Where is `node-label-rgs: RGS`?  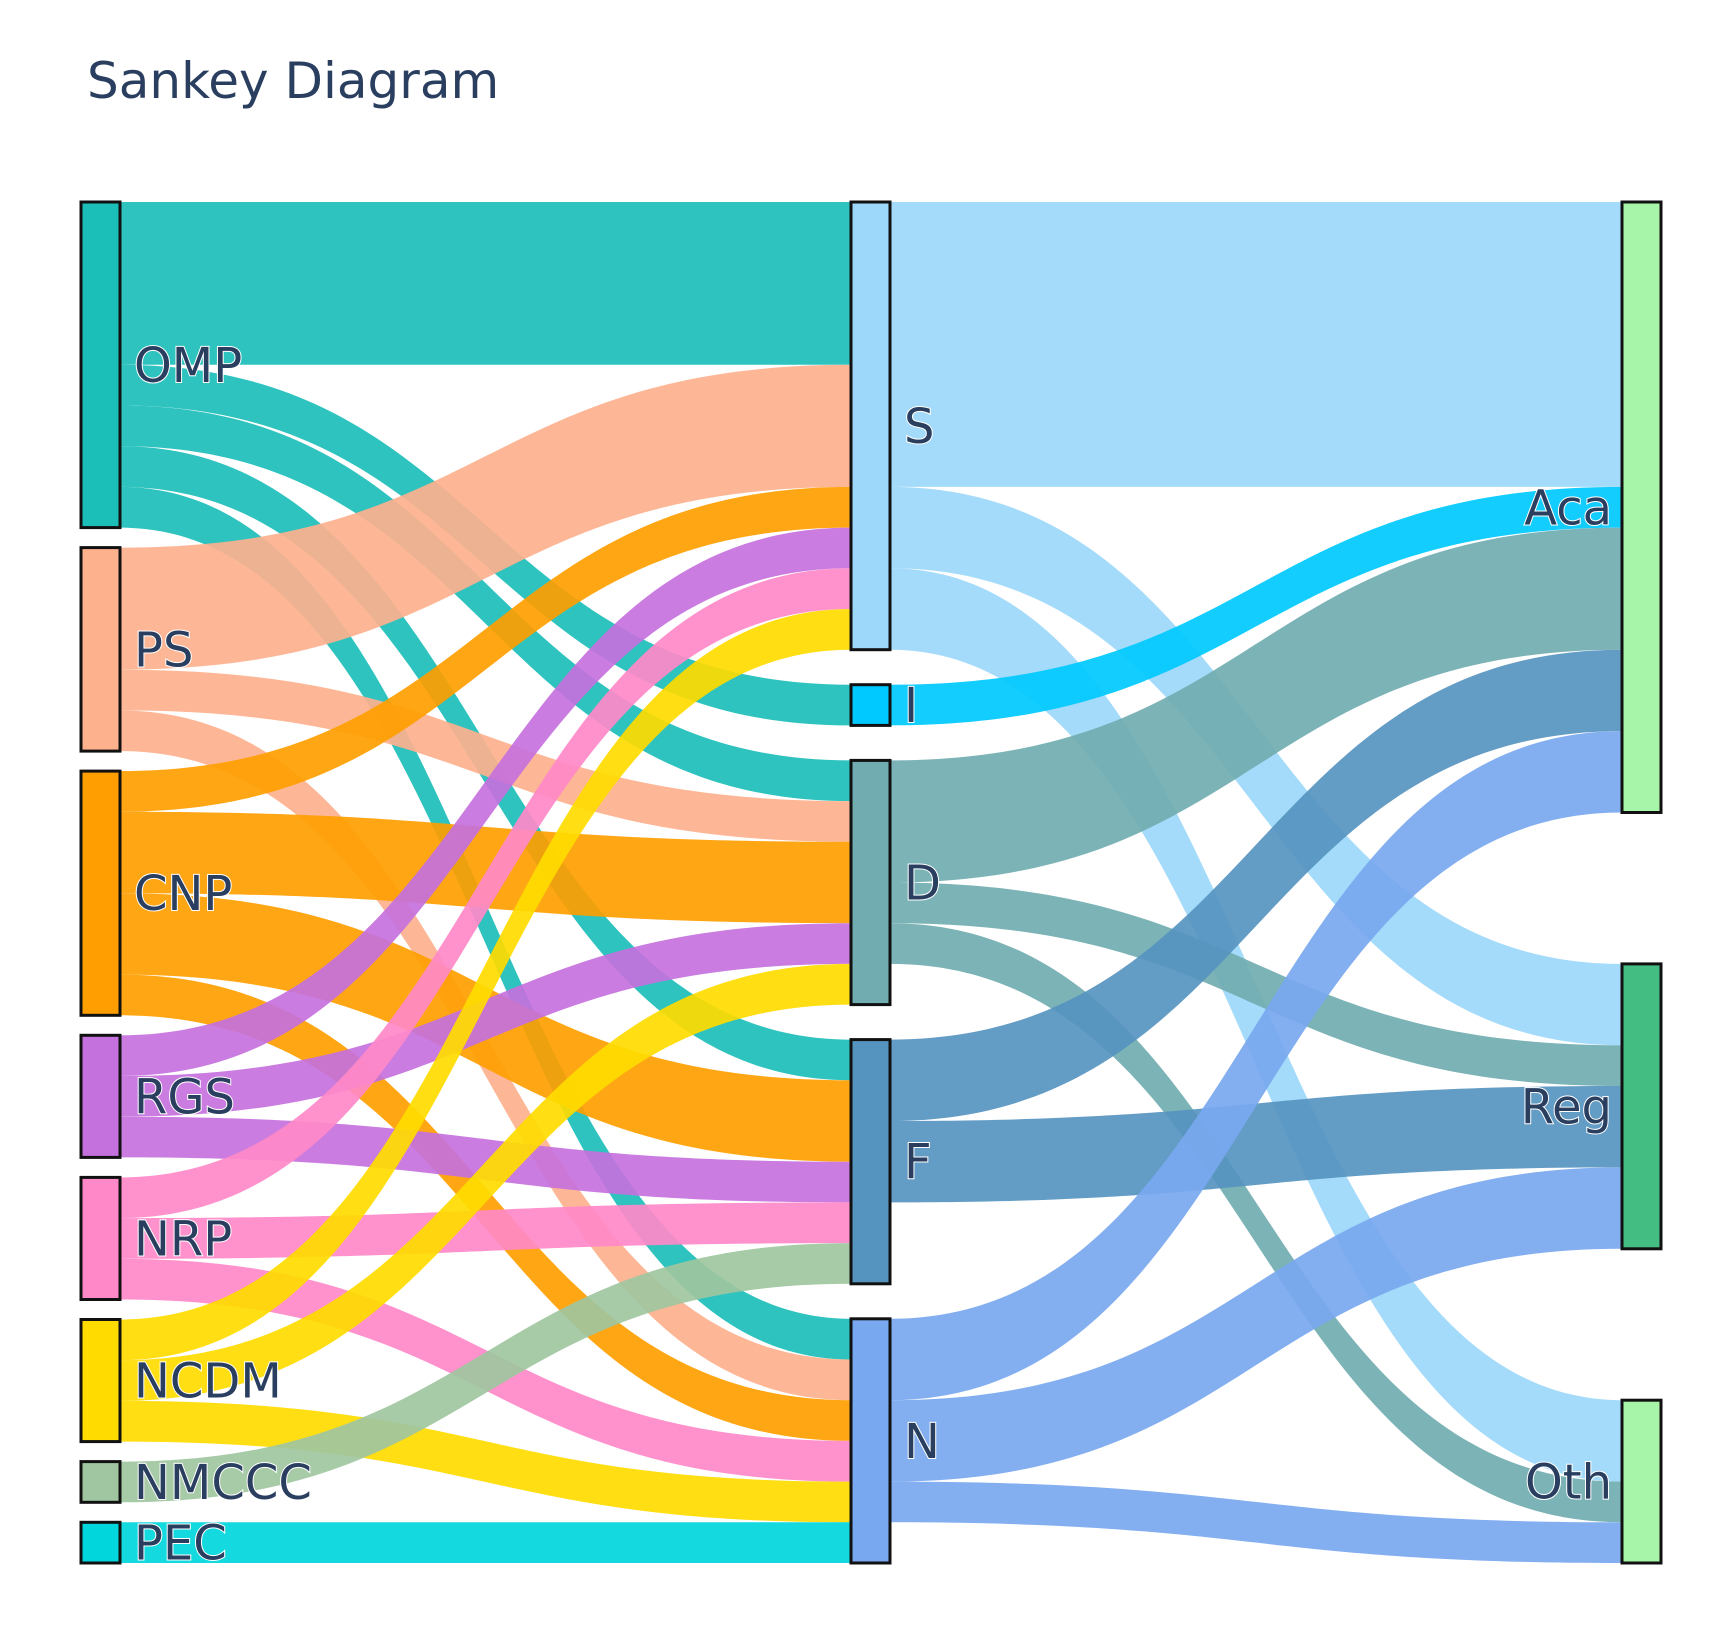 node-label-rgs: RGS is located at coordinates (184, 1097).